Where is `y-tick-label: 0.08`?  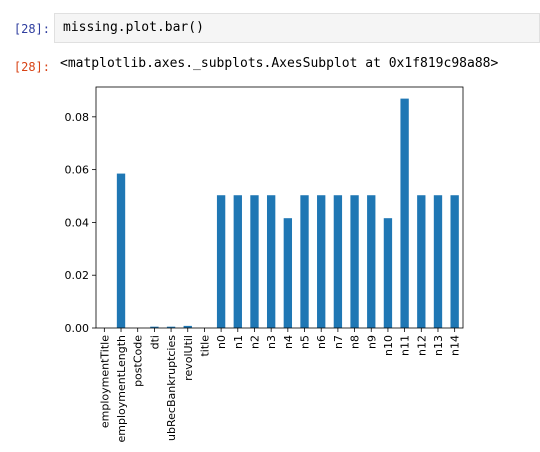
y-tick-label: 0.08 is located at coordinates (77, 117).